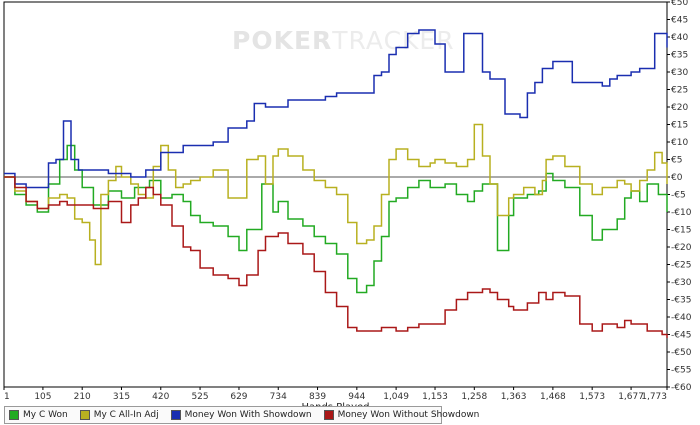 This screenshot has width=700, height=425. Describe the element at coordinates (681, 248) in the screenshot. I see `y-tick-label: -€20` at that location.